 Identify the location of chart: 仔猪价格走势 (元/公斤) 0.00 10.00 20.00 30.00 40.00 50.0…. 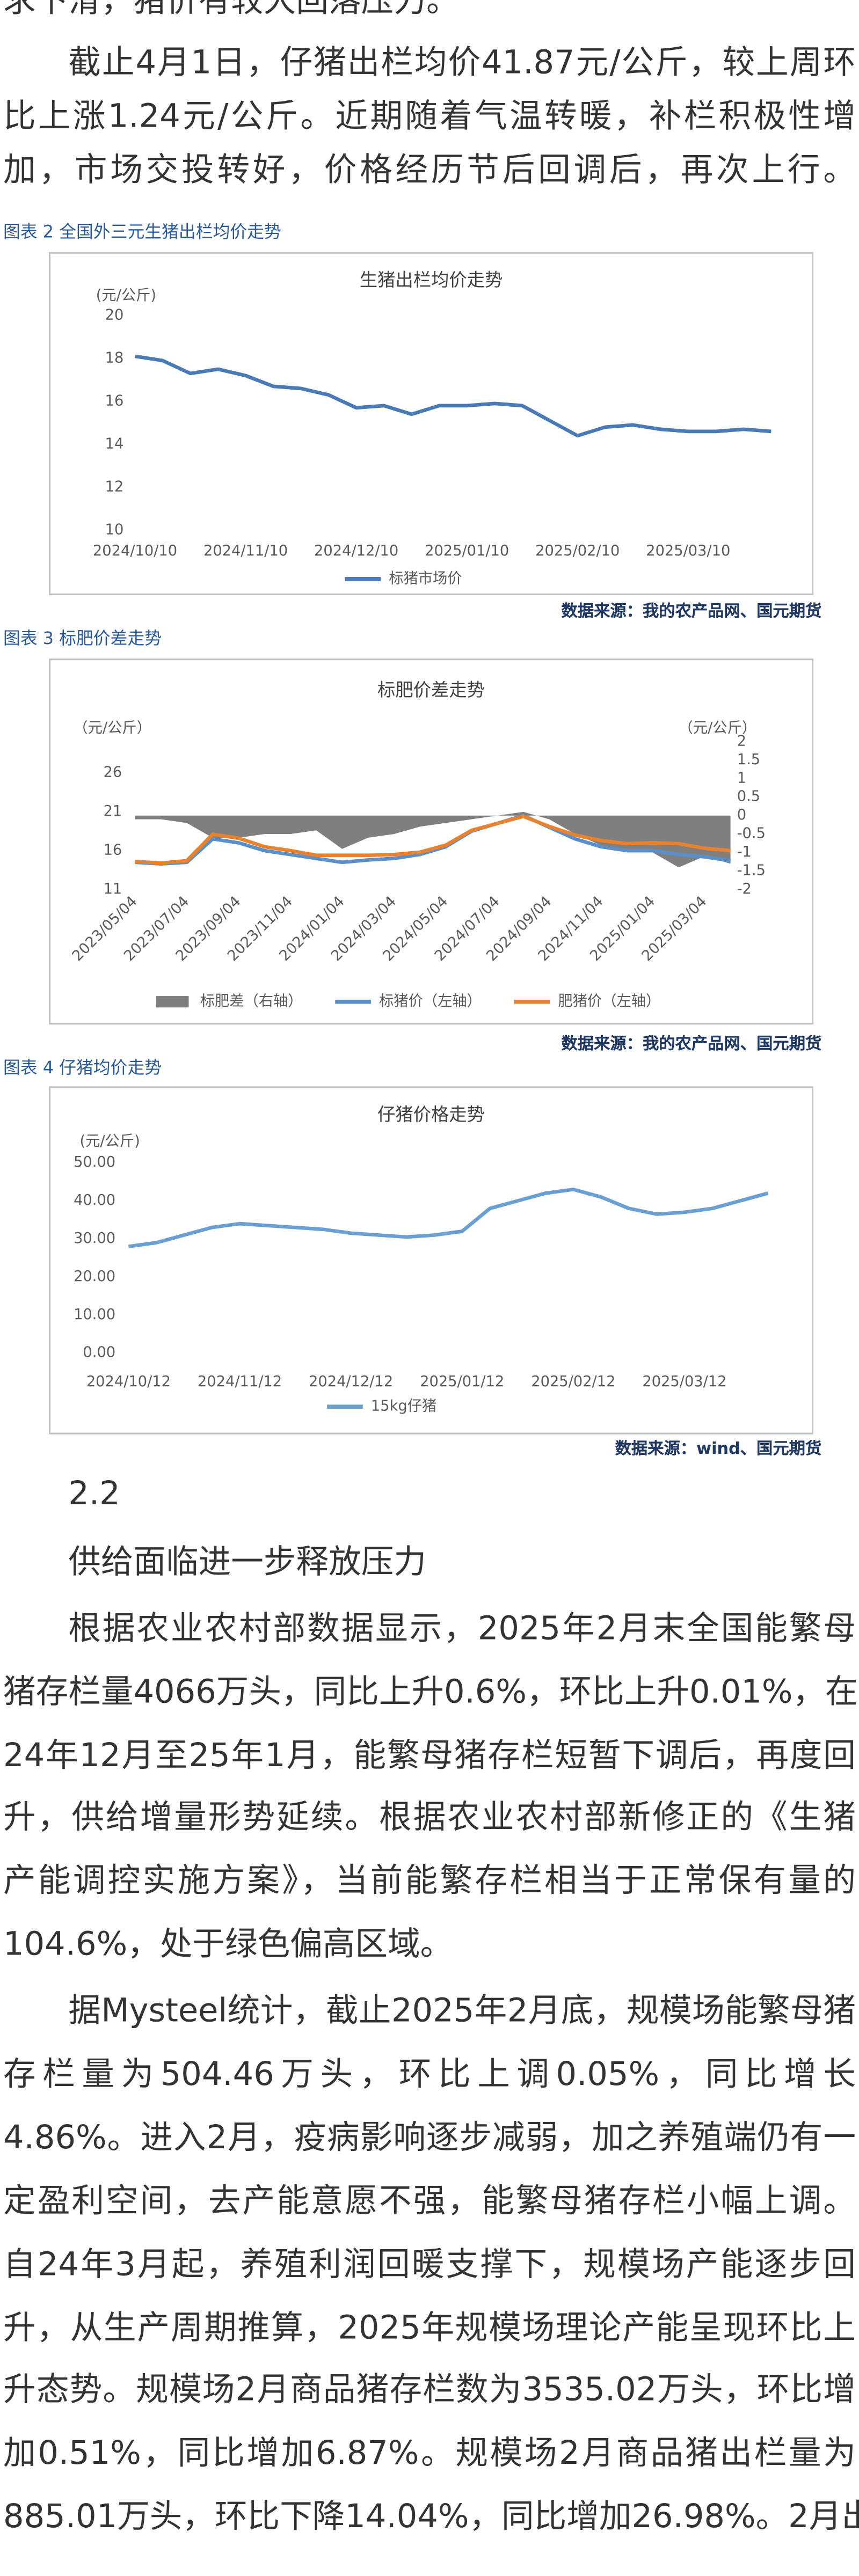
(421, 1259).